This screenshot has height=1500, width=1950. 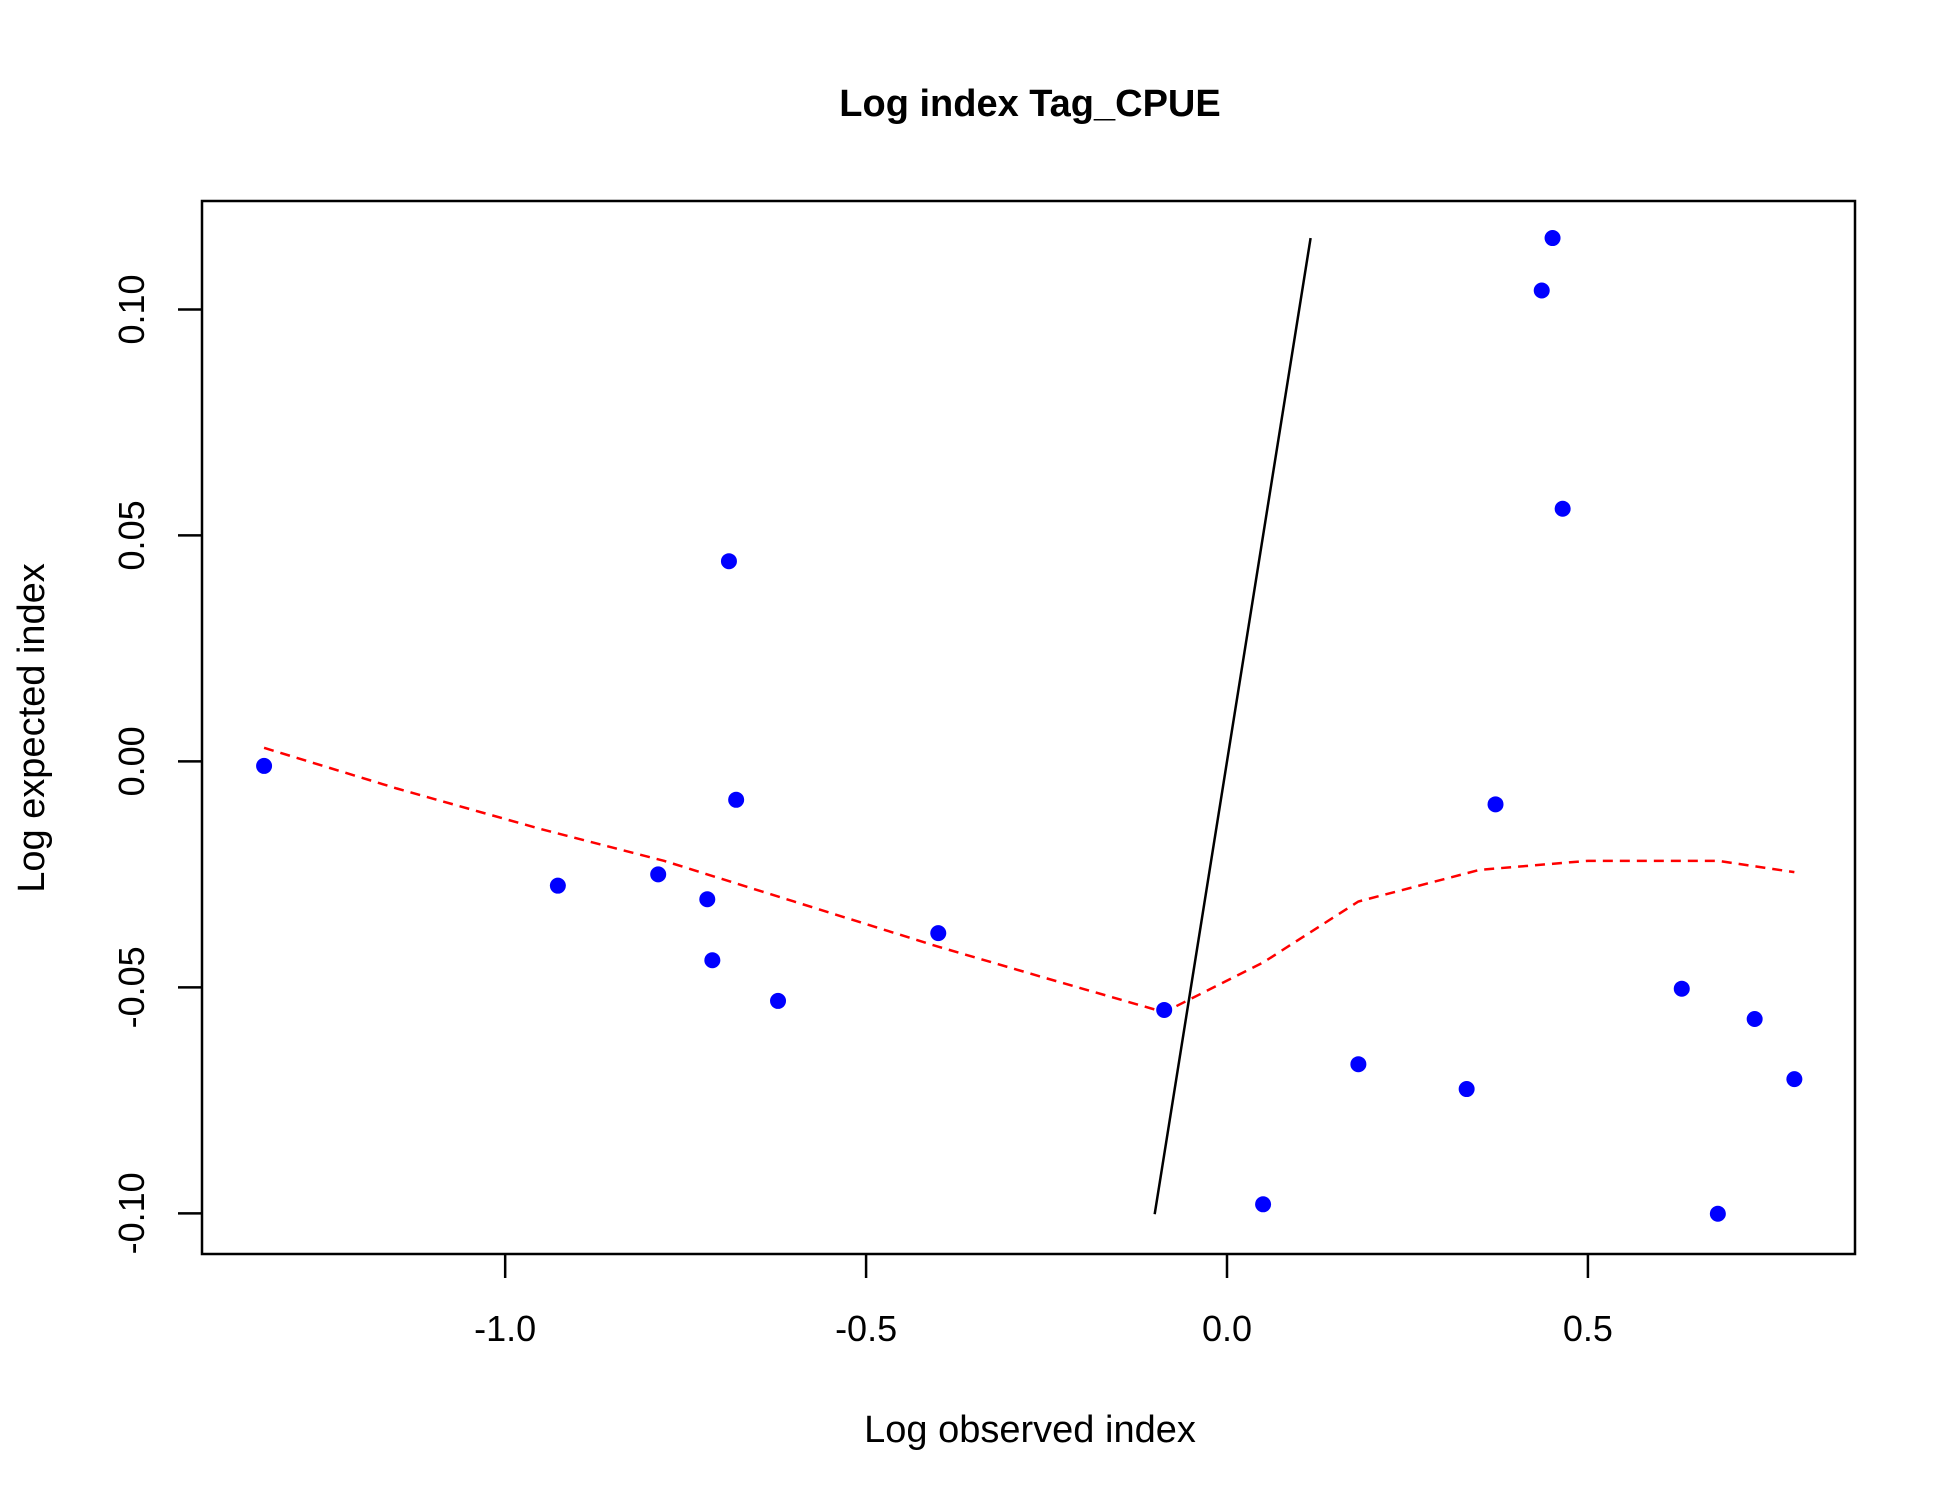 I want to click on y-tick-label: 0.05, so click(x=131, y=535).